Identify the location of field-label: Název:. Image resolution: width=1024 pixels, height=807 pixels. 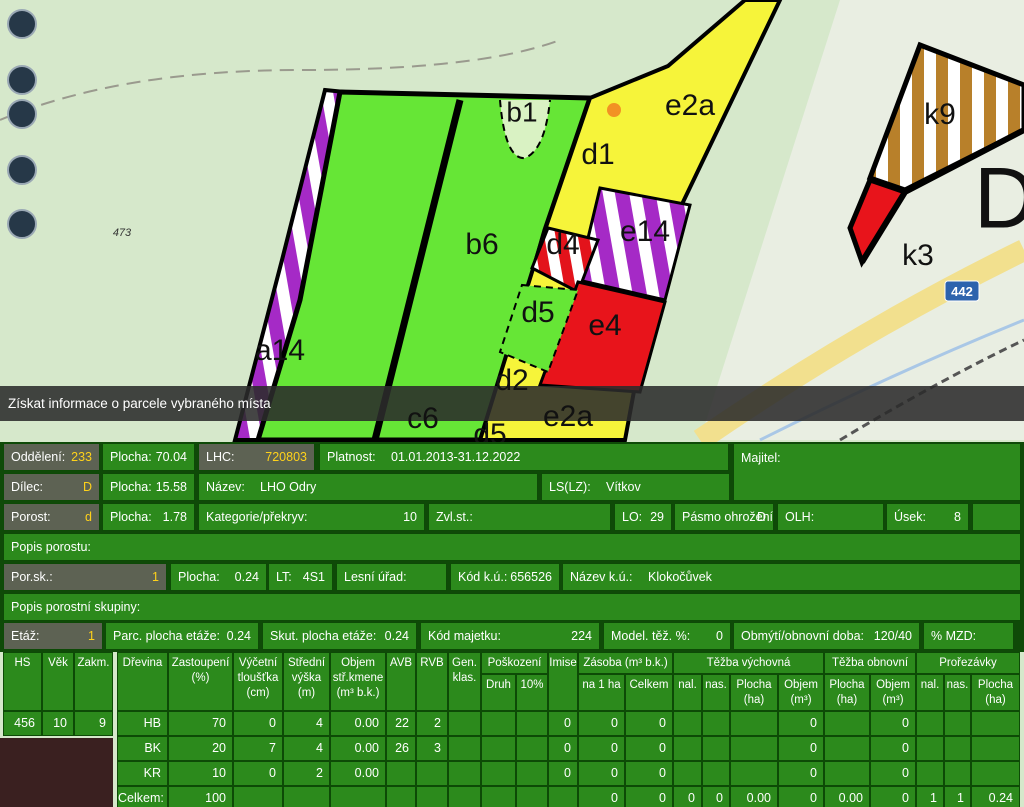
(225, 487).